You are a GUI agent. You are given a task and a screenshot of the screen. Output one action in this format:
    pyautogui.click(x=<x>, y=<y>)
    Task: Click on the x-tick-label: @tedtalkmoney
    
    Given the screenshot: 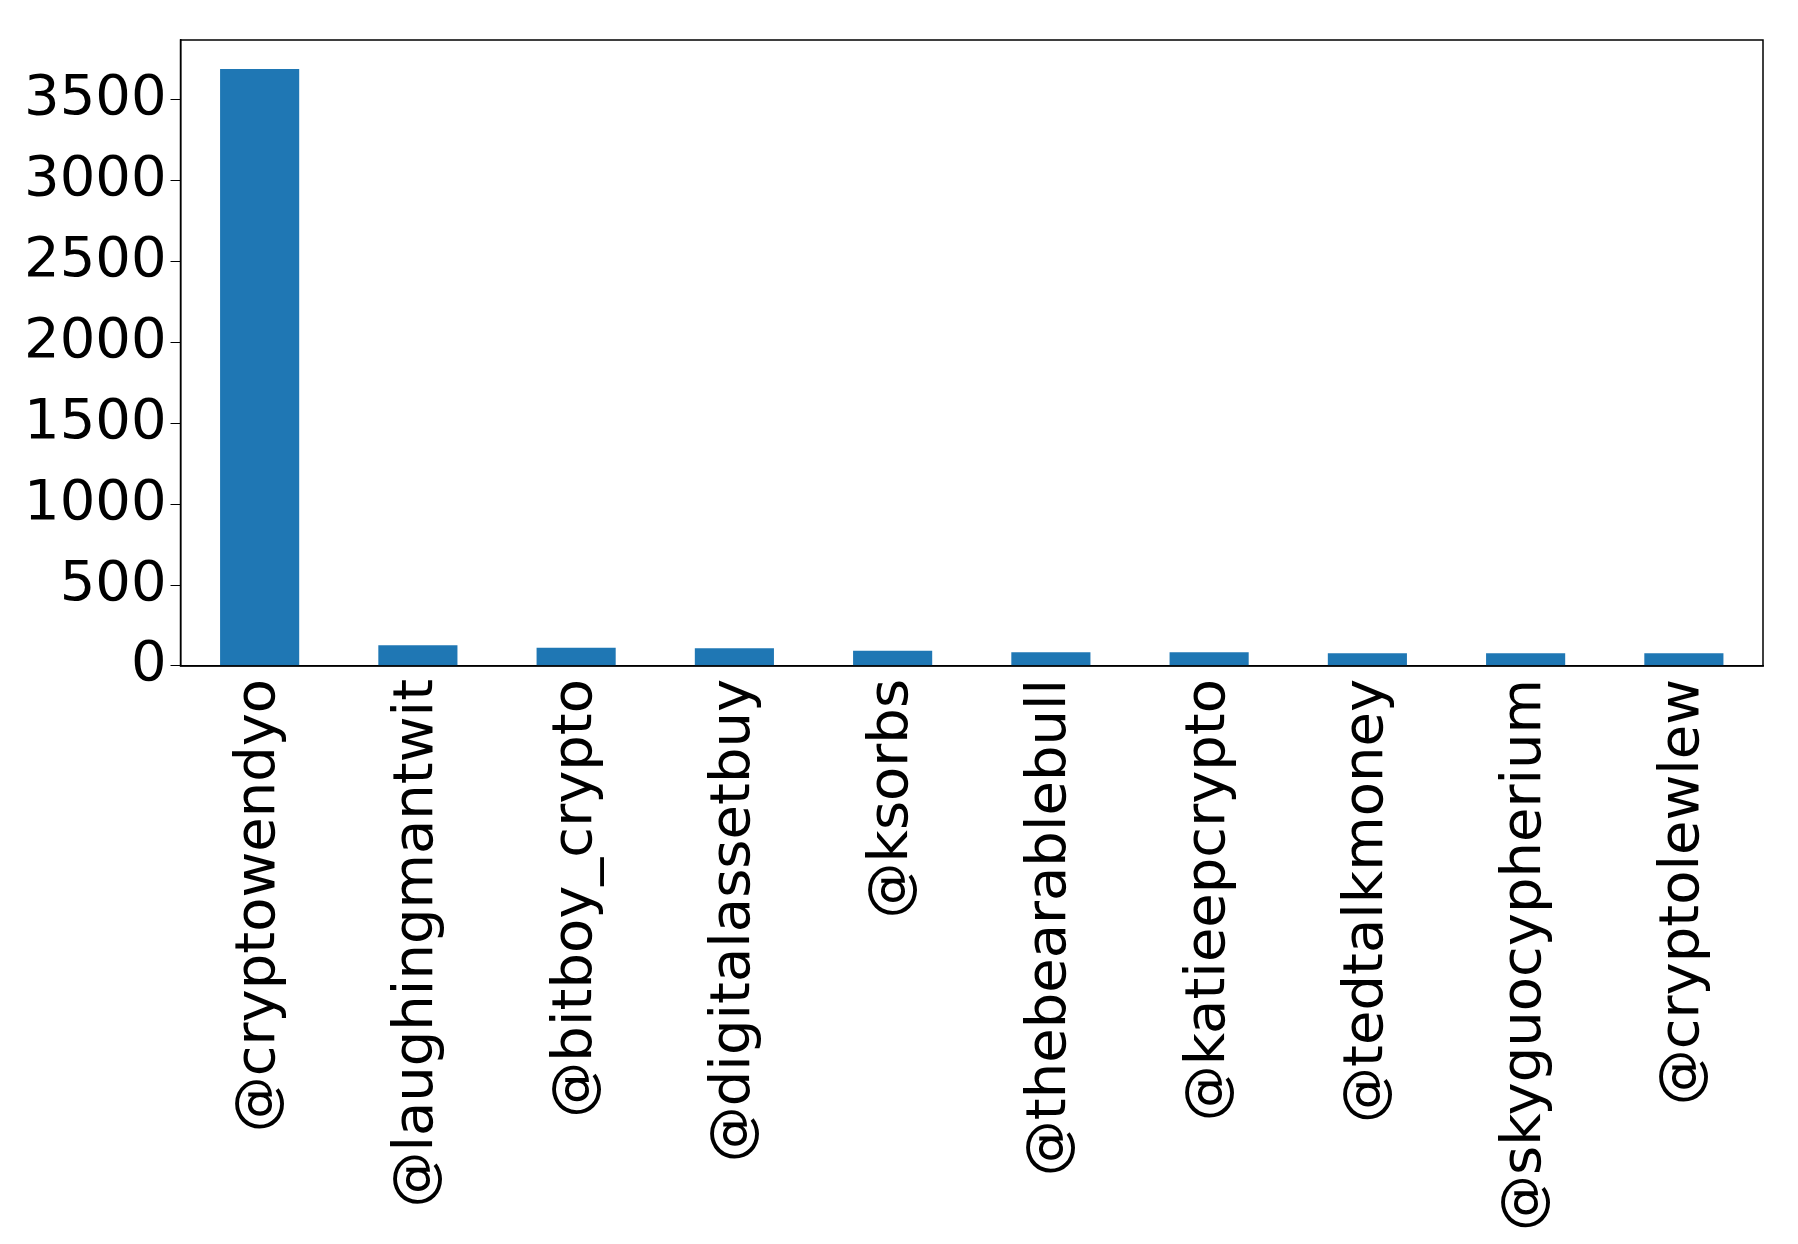 What is the action you would take?
    pyautogui.click(x=1362, y=901)
    